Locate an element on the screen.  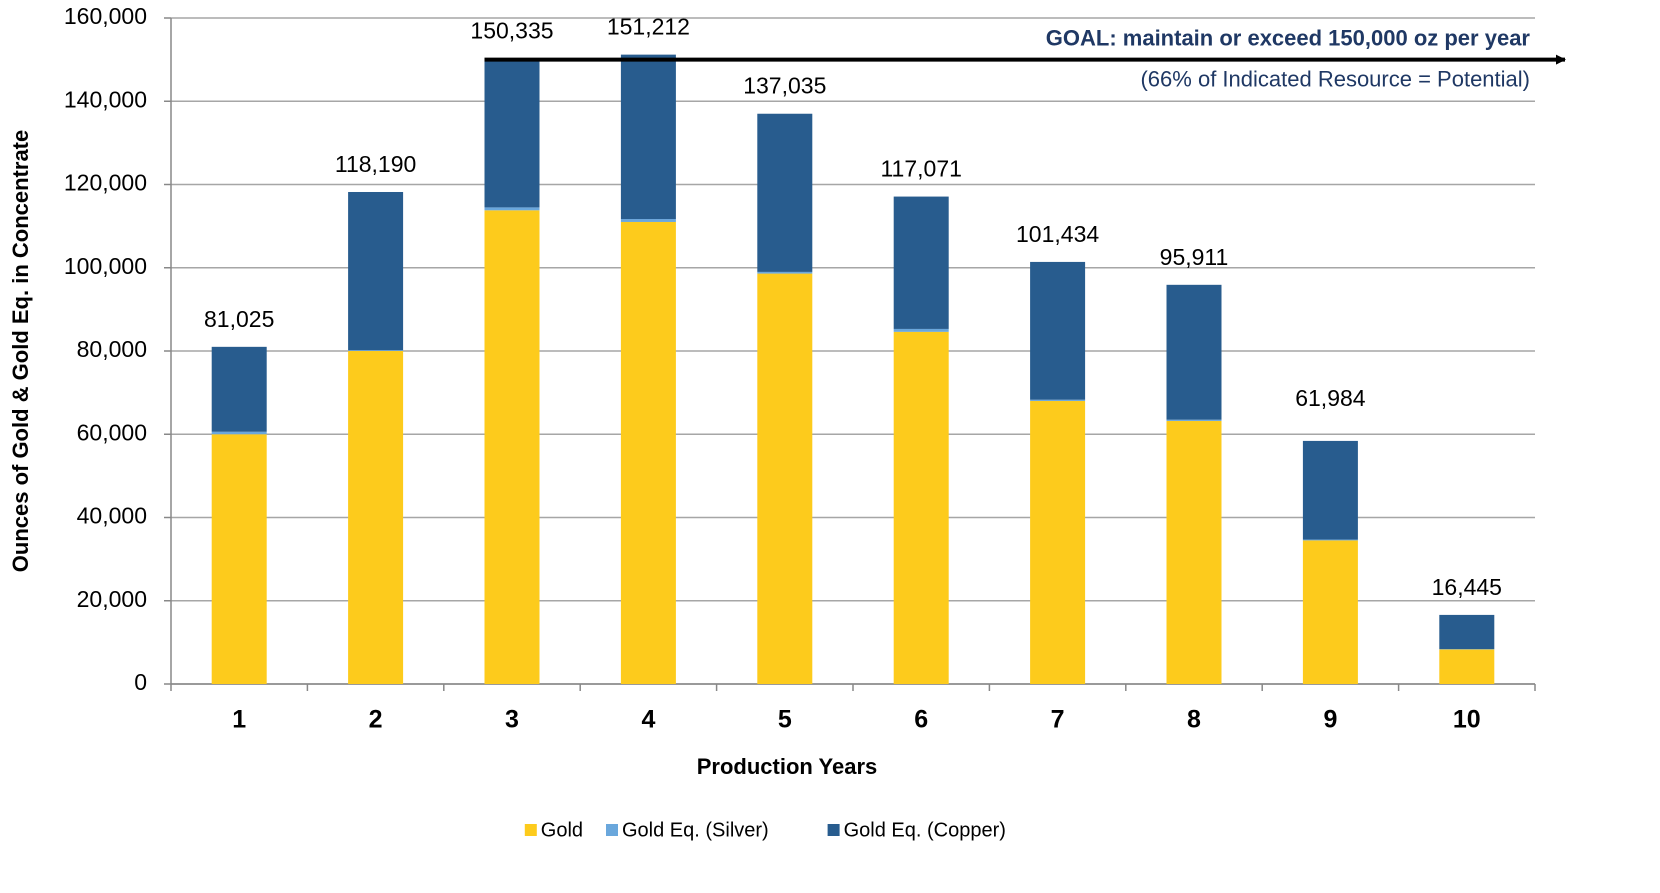
x-tick-label: 9 is located at coordinates (1330, 720).